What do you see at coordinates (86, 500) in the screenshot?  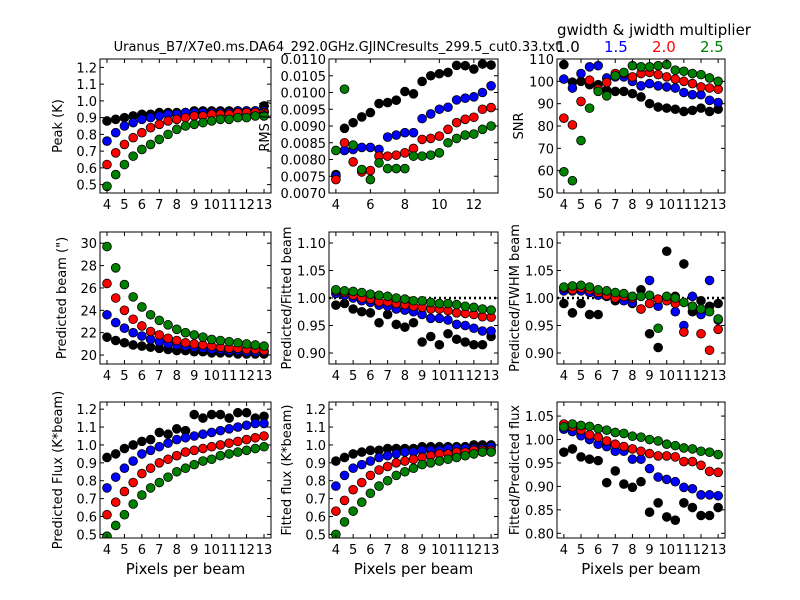 I see `y-tick-label: 0.7` at bounding box center [86, 500].